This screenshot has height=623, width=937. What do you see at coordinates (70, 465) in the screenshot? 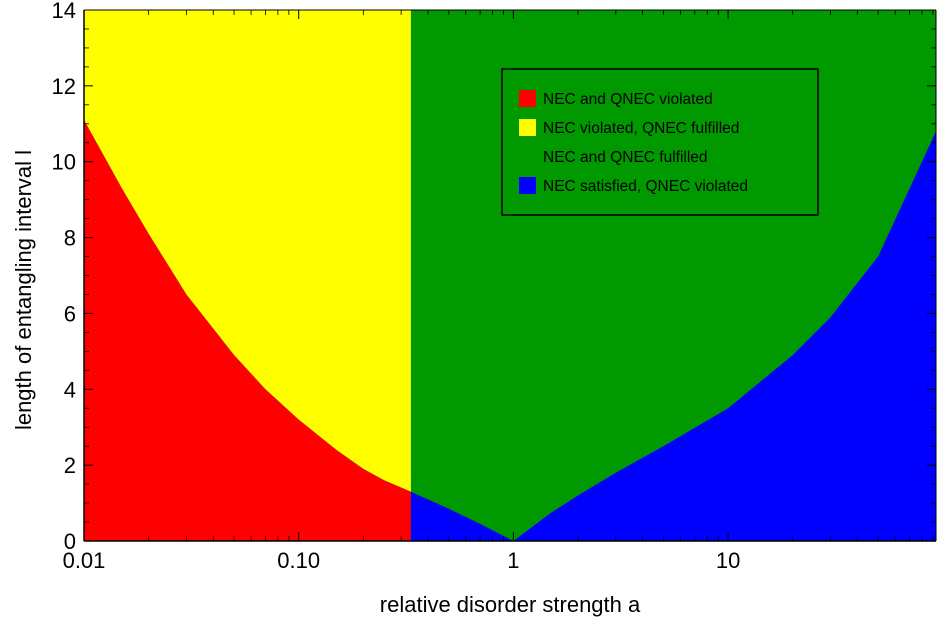
I see `y-tick-label: 2` at bounding box center [70, 465].